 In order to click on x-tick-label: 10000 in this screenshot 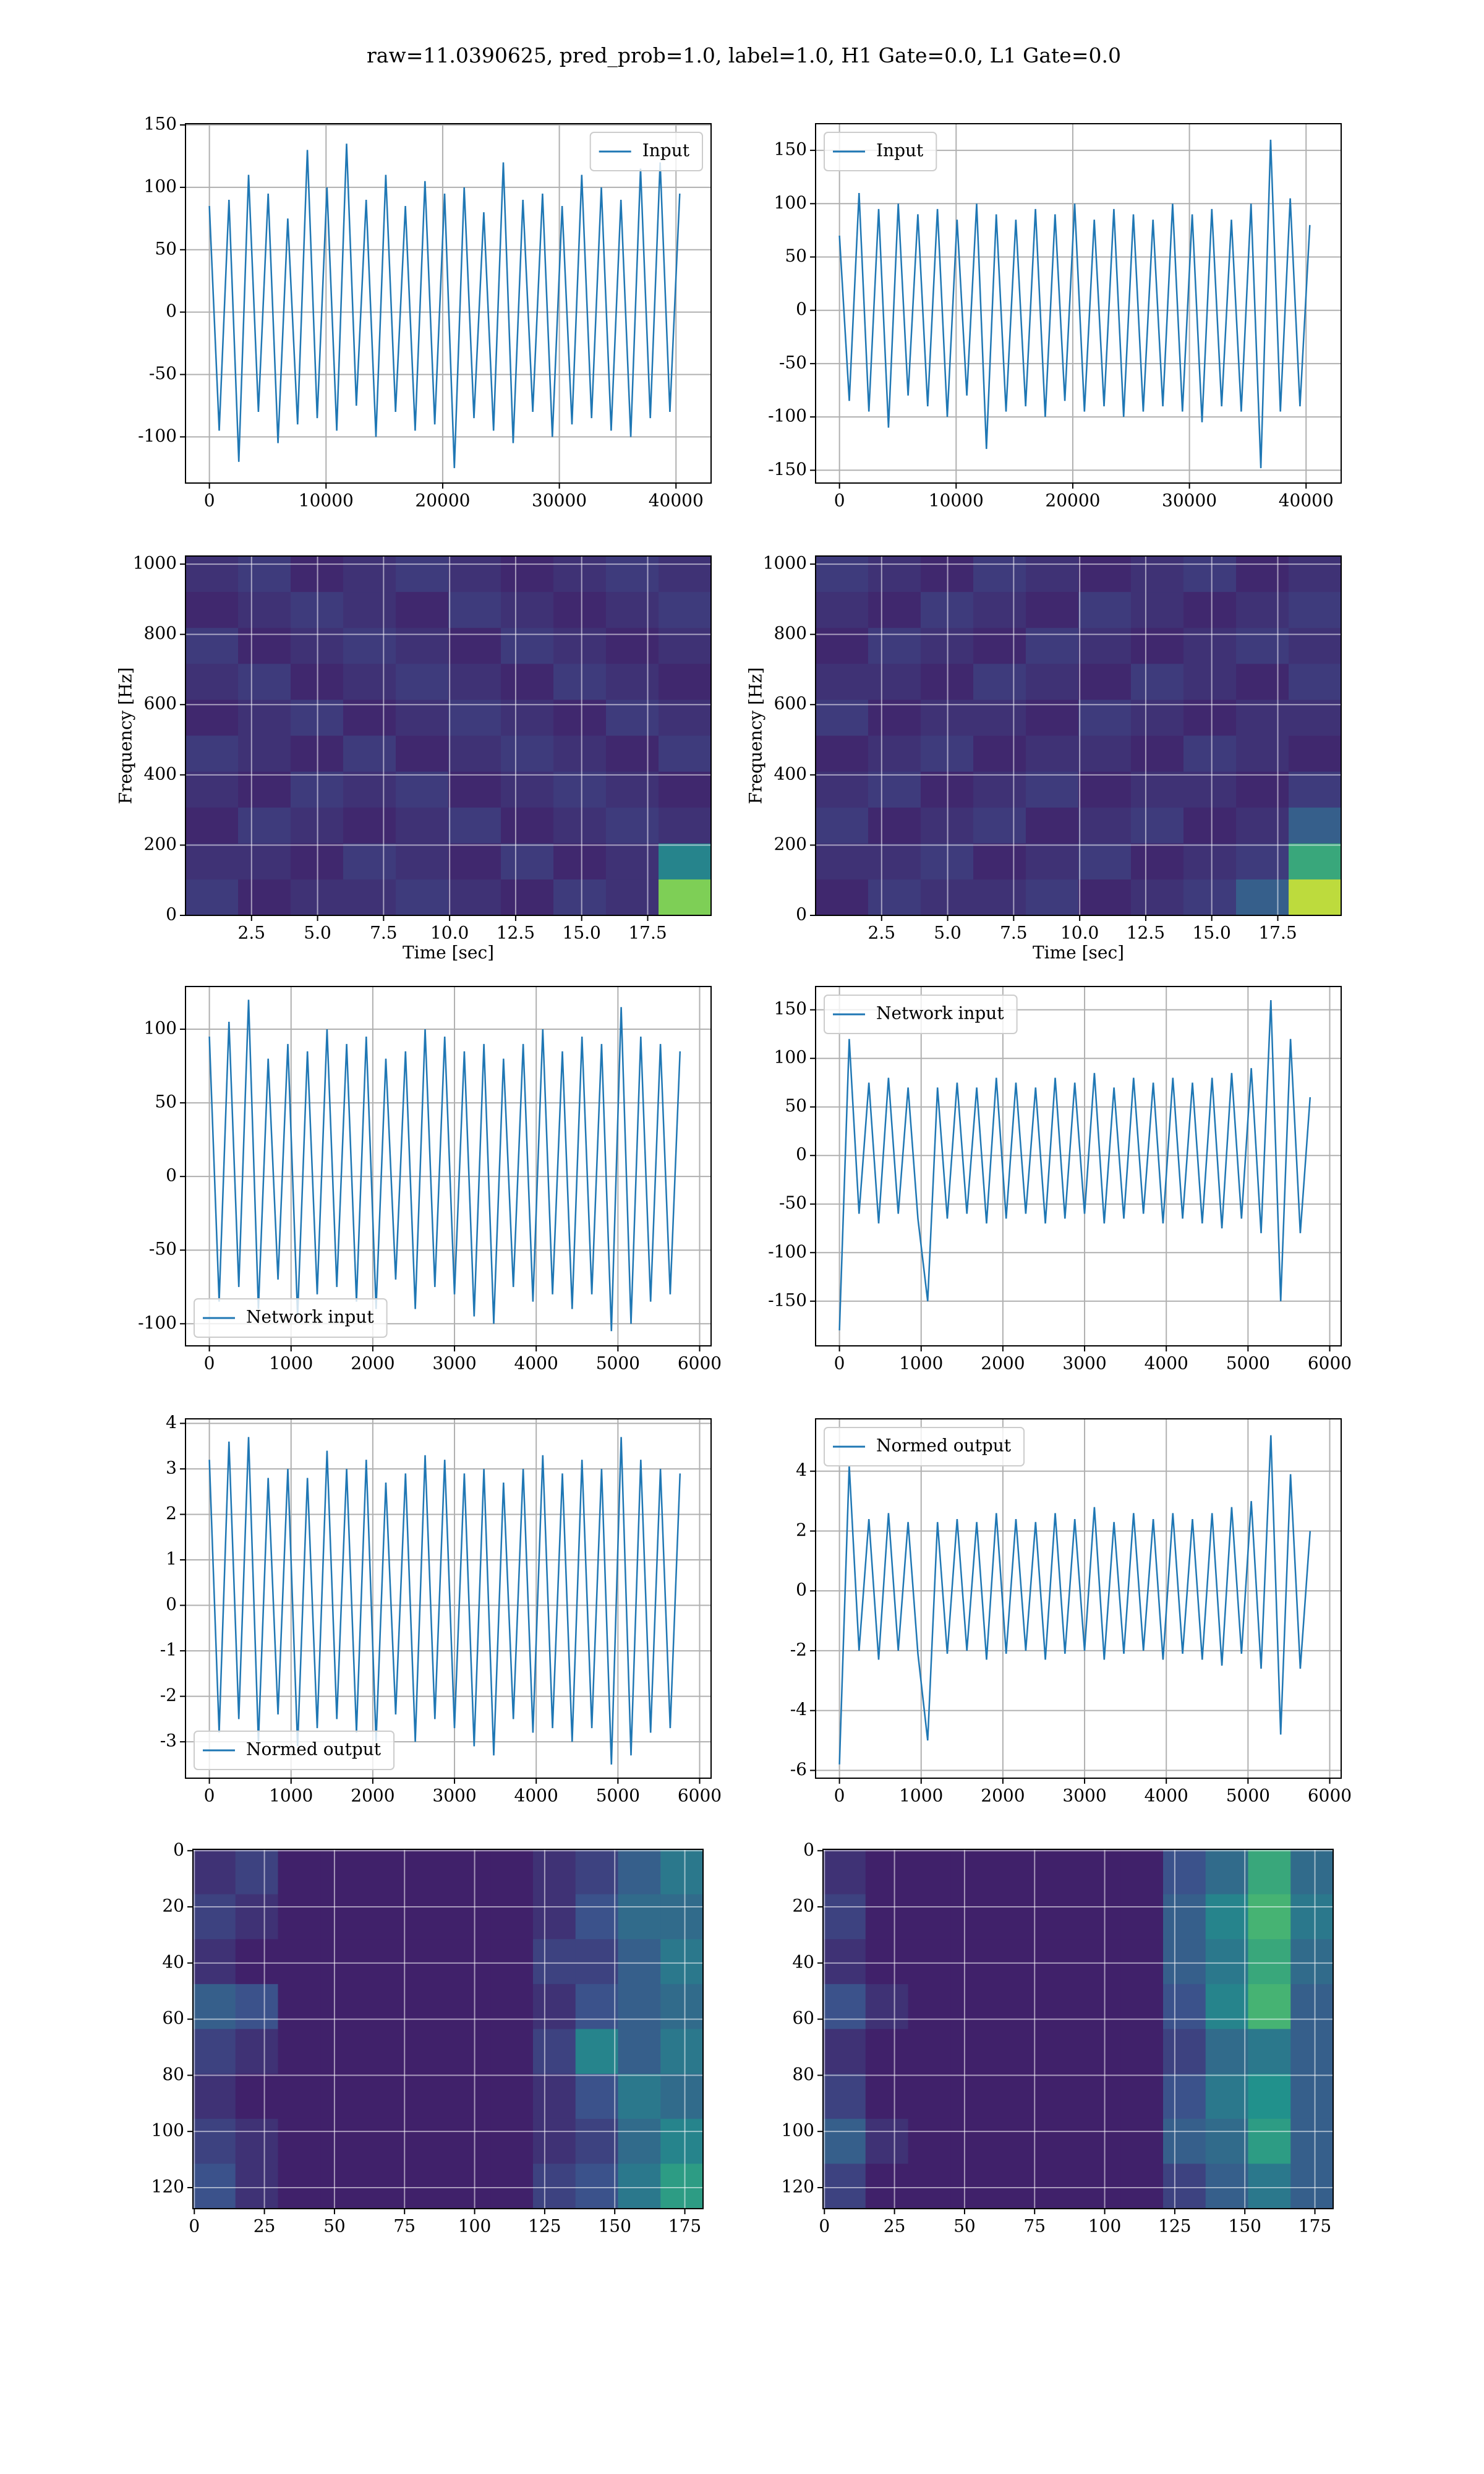, I will do `click(956, 500)`.